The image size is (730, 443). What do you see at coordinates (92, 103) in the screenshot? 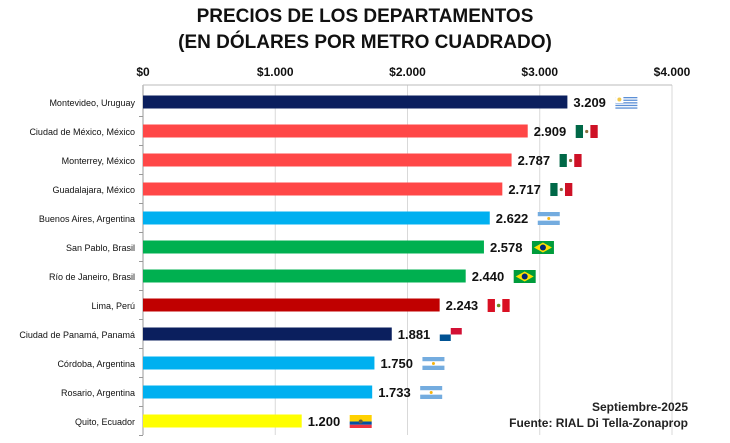
I see `category-label: Montevideo, Uruguay` at bounding box center [92, 103].